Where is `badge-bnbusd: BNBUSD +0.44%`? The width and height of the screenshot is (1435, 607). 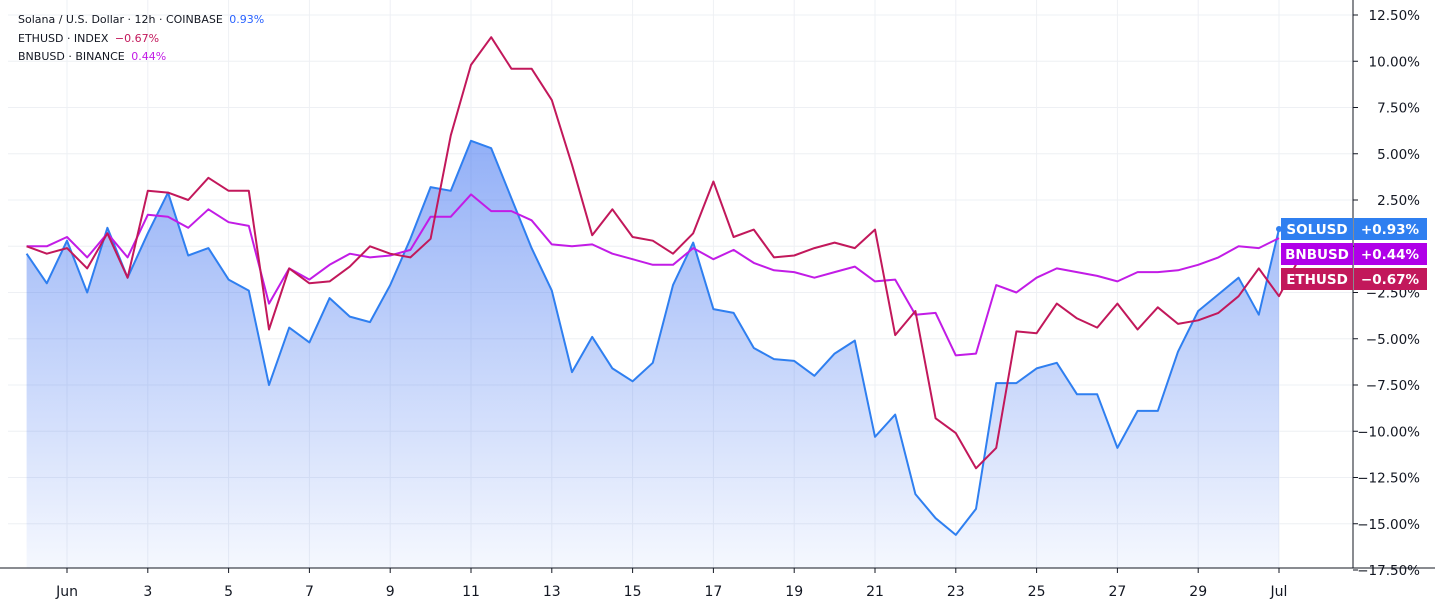
badge-bnbusd: BNBUSD +0.44% is located at coordinates (1354, 254).